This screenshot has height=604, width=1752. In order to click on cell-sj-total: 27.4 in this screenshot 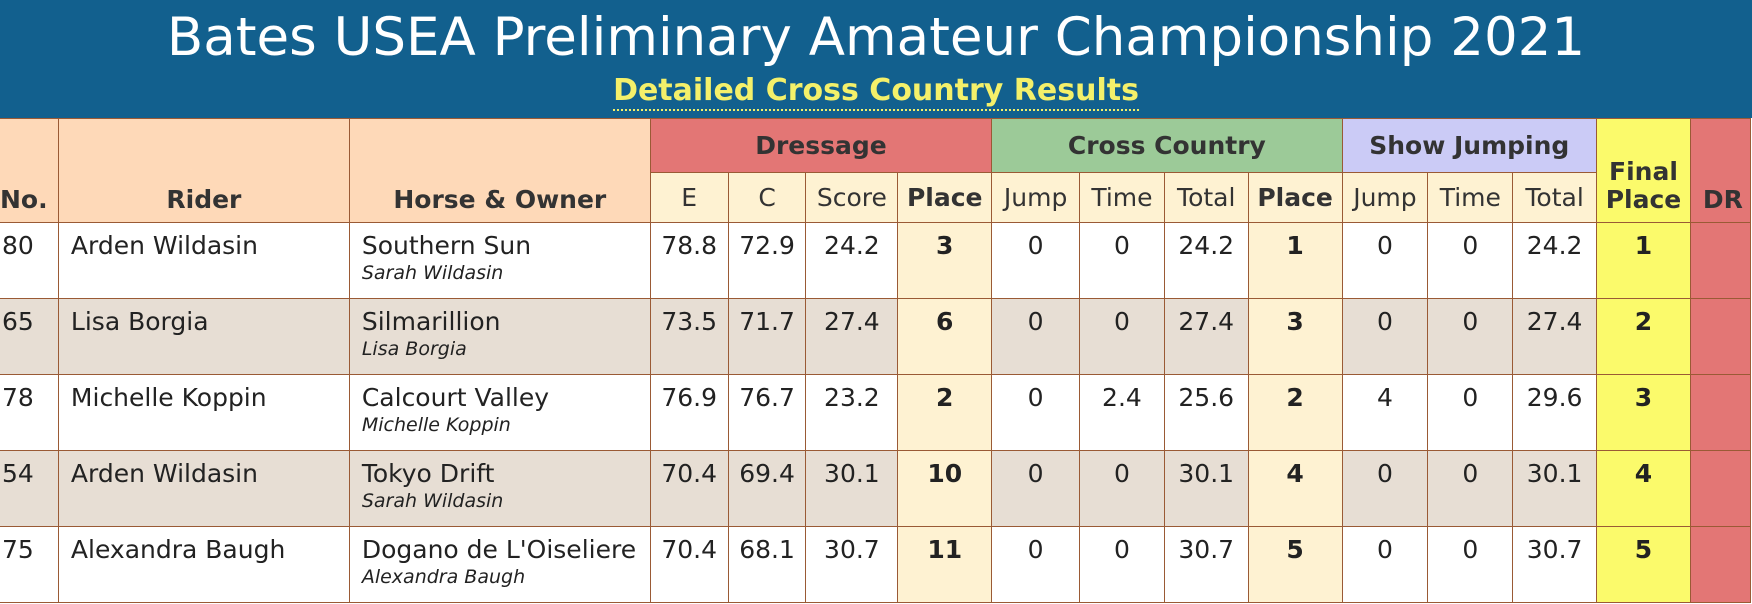, I will do `click(1555, 336)`.